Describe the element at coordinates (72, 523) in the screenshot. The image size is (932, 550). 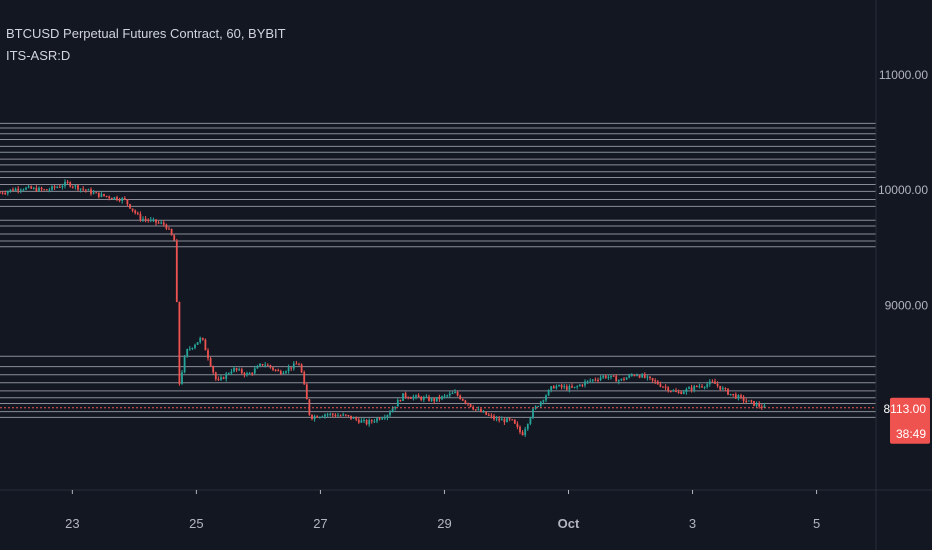
I see `x-tick-label: 23` at that location.